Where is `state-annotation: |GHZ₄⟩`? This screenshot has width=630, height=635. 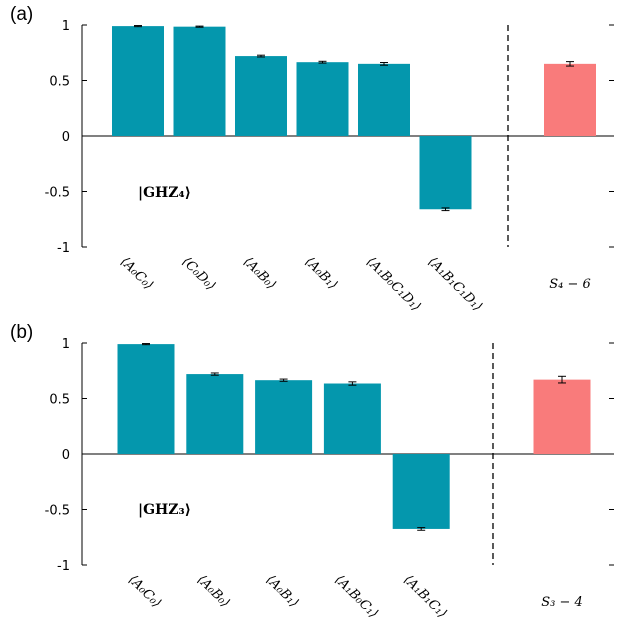
state-annotation: |GHZ₄⟩ is located at coordinates (164, 193).